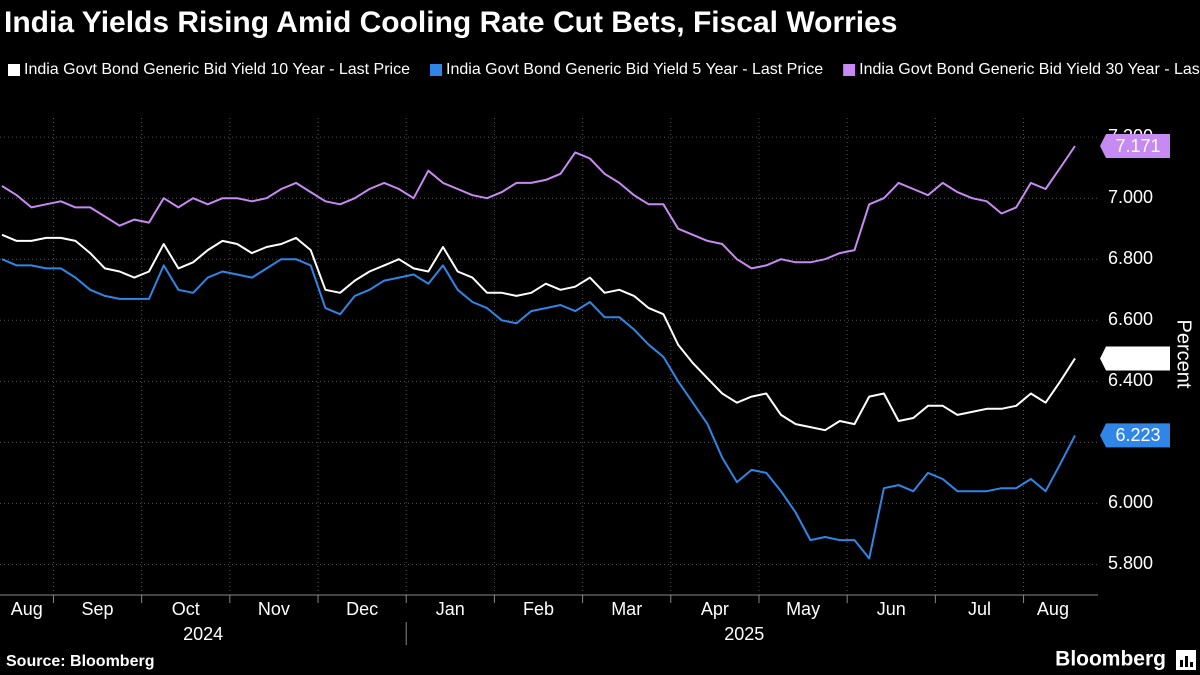 The image size is (1200, 675). I want to click on y-tick-label: 6.400, so click(1130, 380).